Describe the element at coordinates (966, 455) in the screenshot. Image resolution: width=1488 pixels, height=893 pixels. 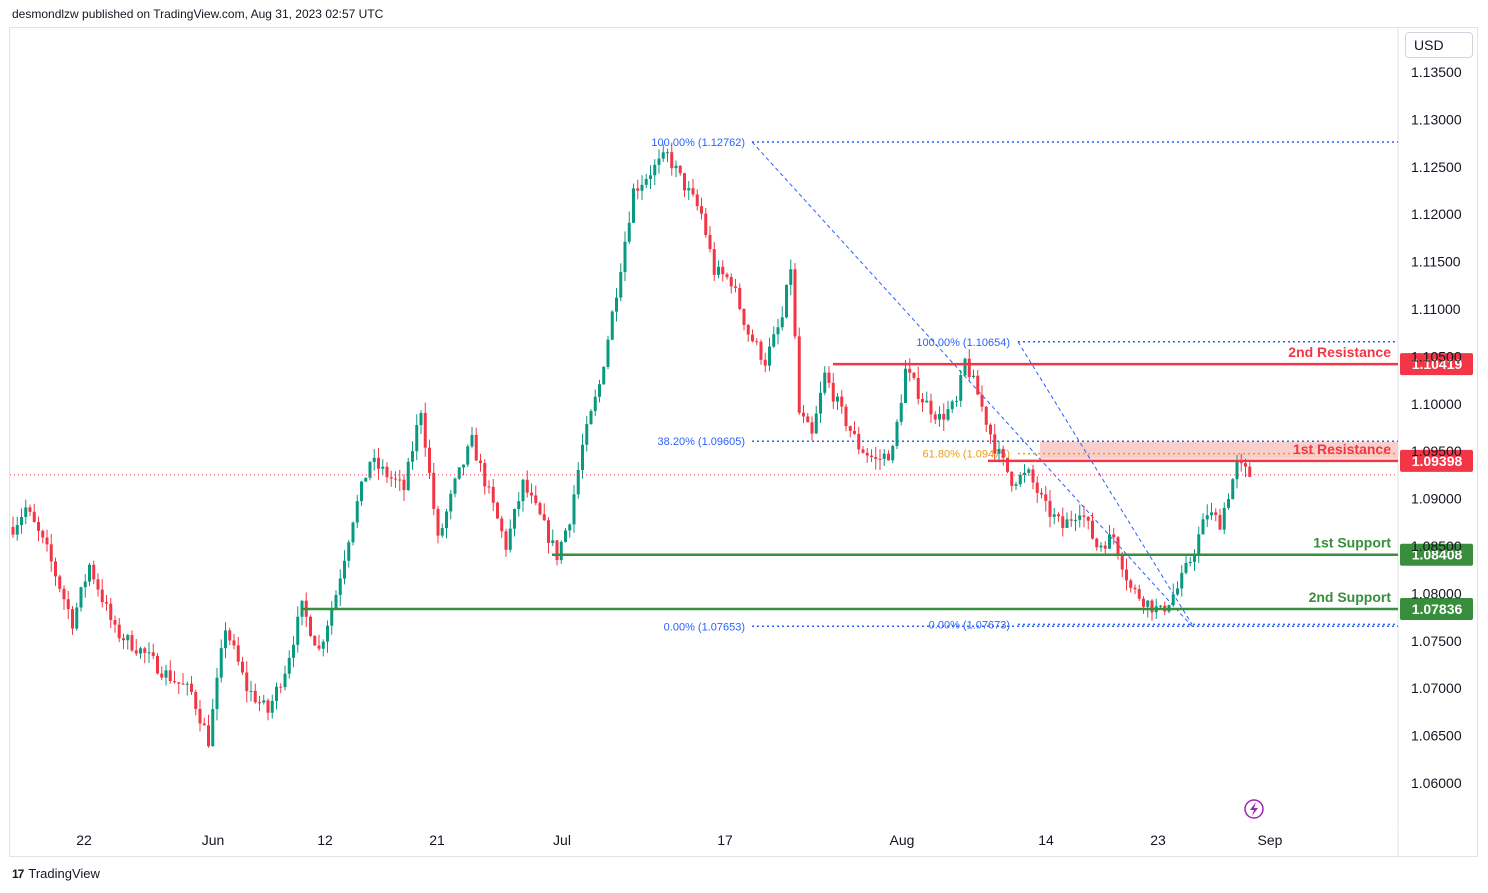
I see `fib2-618-label: 61.80% (1.09475)` at that location.